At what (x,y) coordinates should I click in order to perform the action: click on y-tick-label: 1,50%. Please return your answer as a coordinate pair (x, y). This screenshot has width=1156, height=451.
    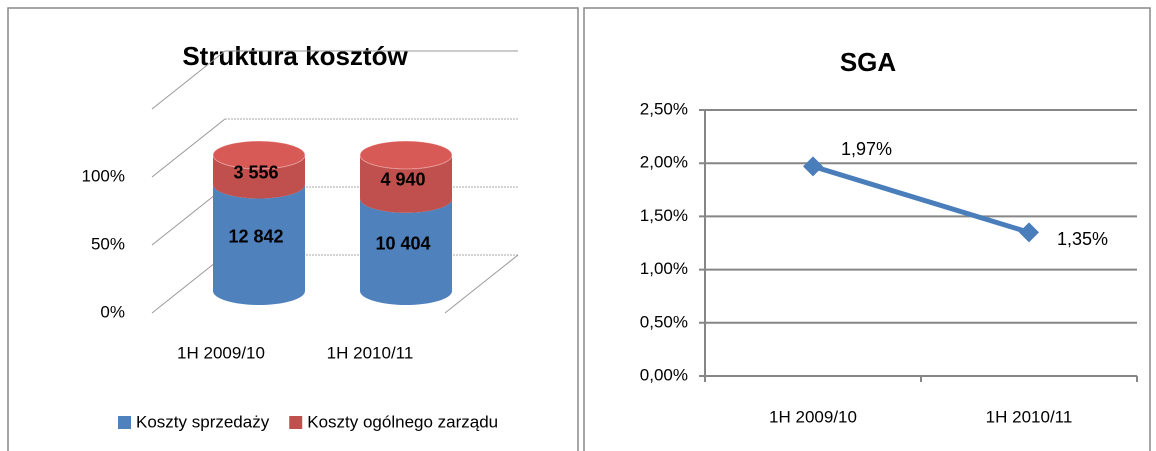
    Looking at the image, I should click on (664, 215).